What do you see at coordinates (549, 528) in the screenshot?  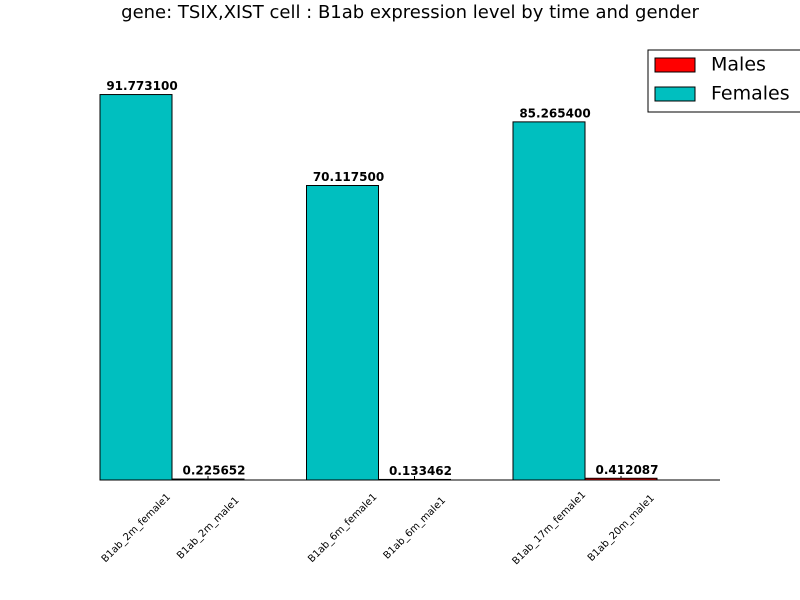 I see `x-tick-label: B1ab_17m_female1` at bounding box center [549, 528].